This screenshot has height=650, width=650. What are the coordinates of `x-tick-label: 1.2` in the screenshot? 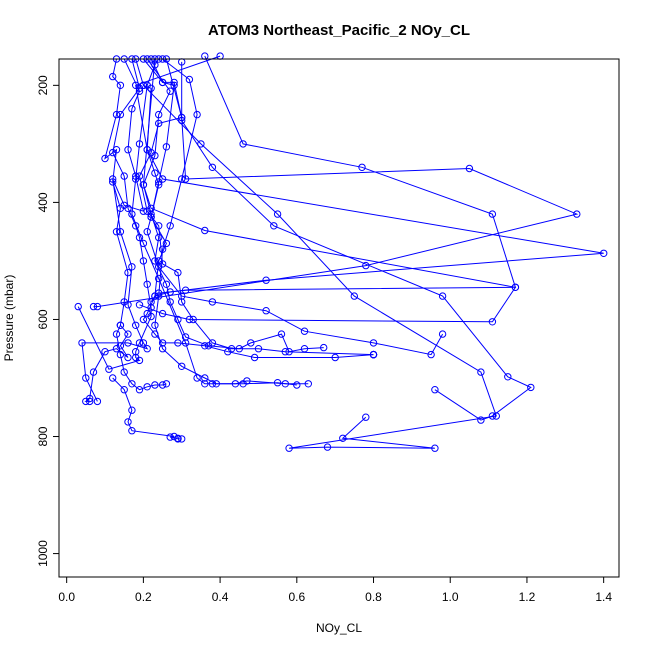 It's located at (527, 597).